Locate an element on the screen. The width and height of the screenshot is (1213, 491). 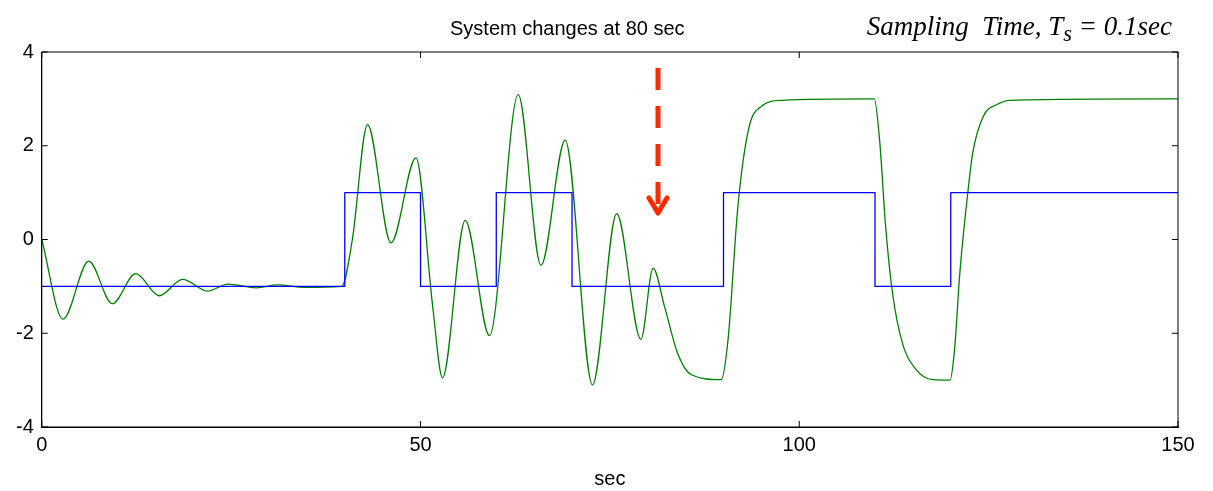
x-tick-label: 50 is located at coordinates (420, 443).